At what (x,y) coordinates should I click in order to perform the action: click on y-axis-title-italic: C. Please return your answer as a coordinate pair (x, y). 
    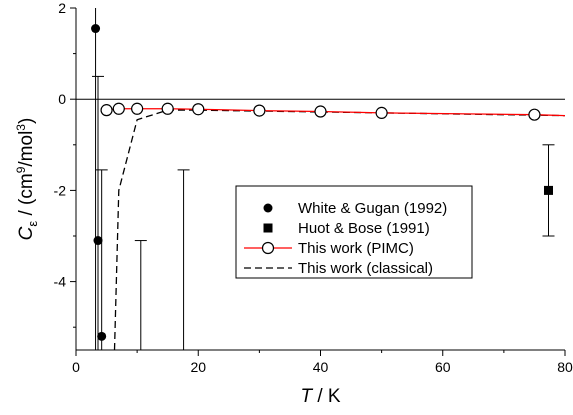
    Looking at the image, I should click on (26, 233).